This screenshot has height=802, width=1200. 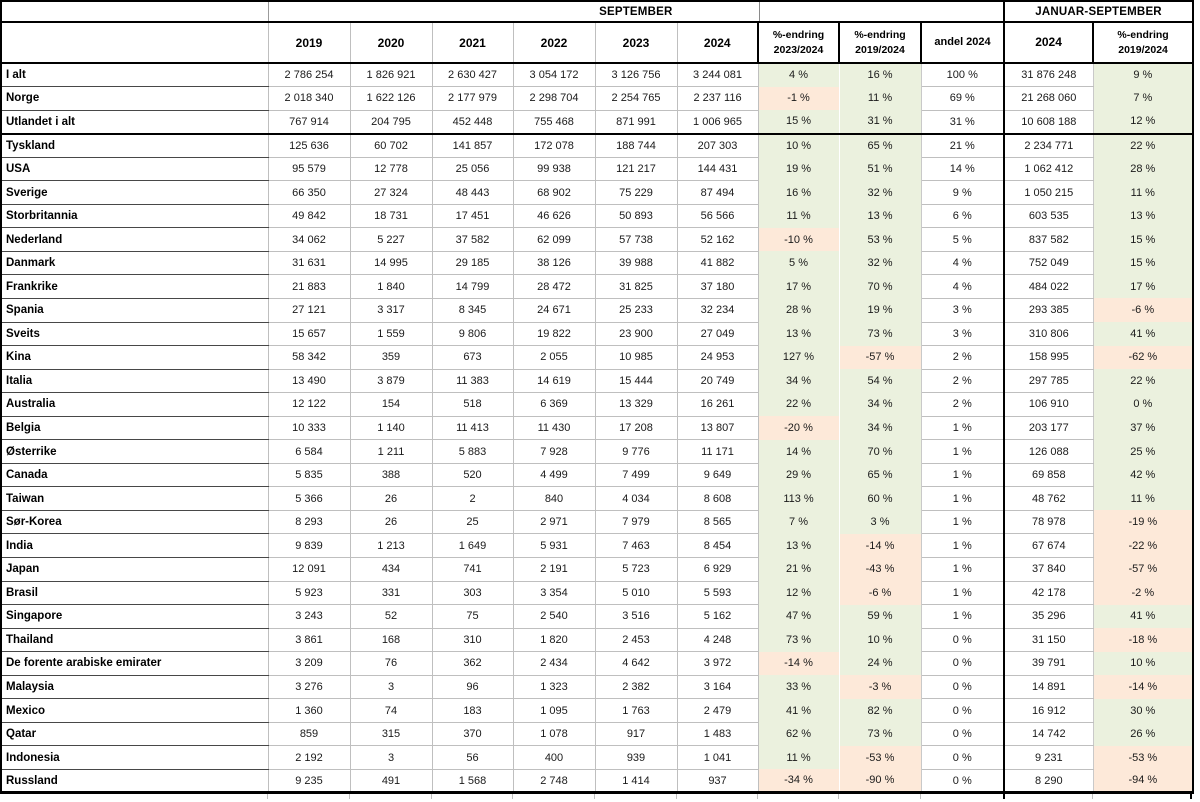 I want to click on september-value-cell: 11 430, so click(x=554, y=428).